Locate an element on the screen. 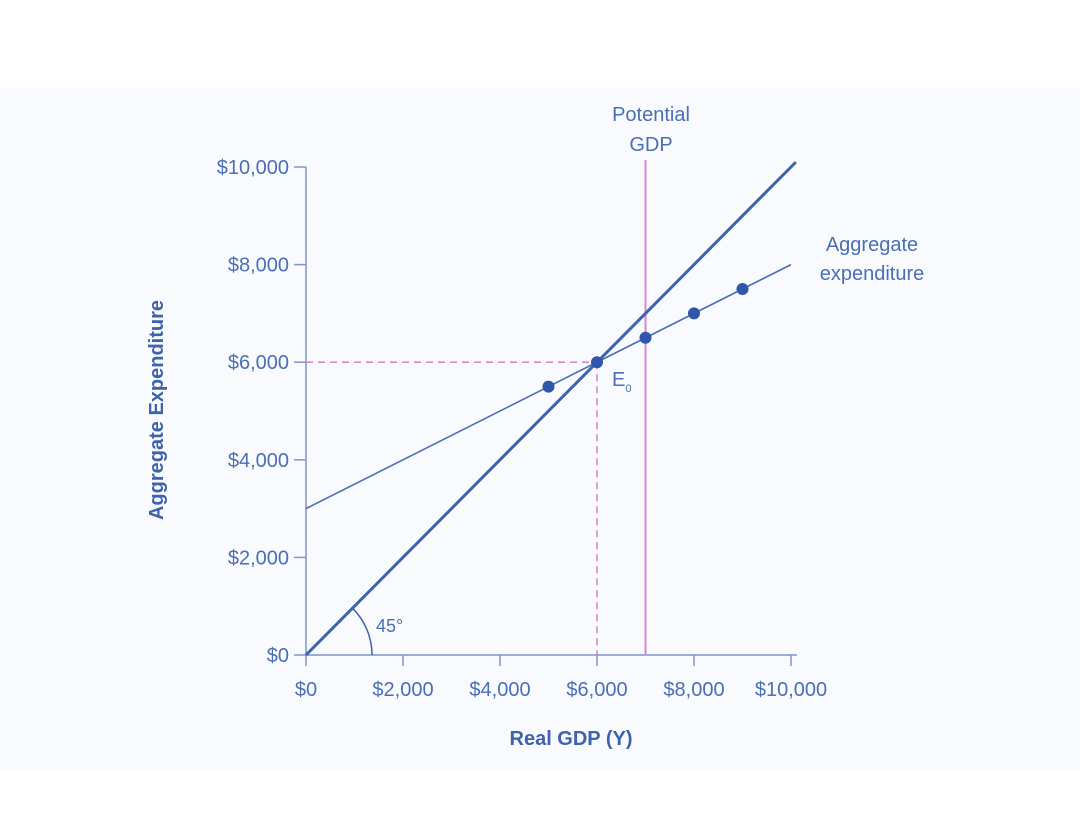 The image size is (1080, 815). data-points is located at coordinates (645, 338).